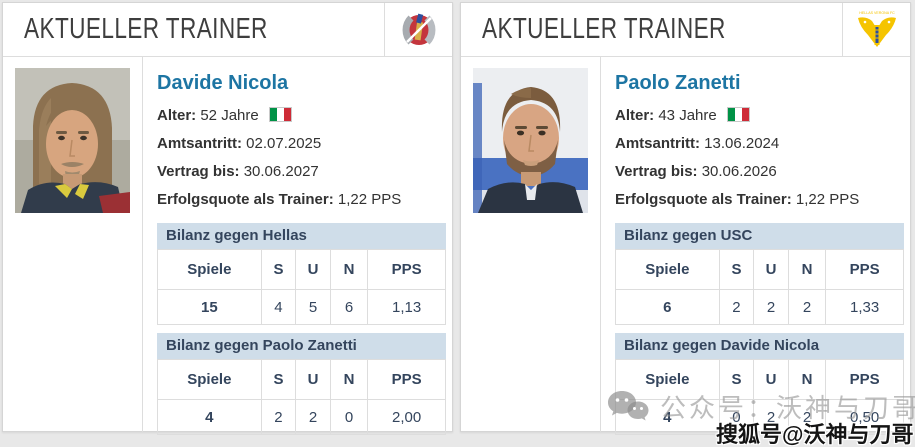  I want to click on trainer-name-link: Davide Nicola, so click(223, 83).